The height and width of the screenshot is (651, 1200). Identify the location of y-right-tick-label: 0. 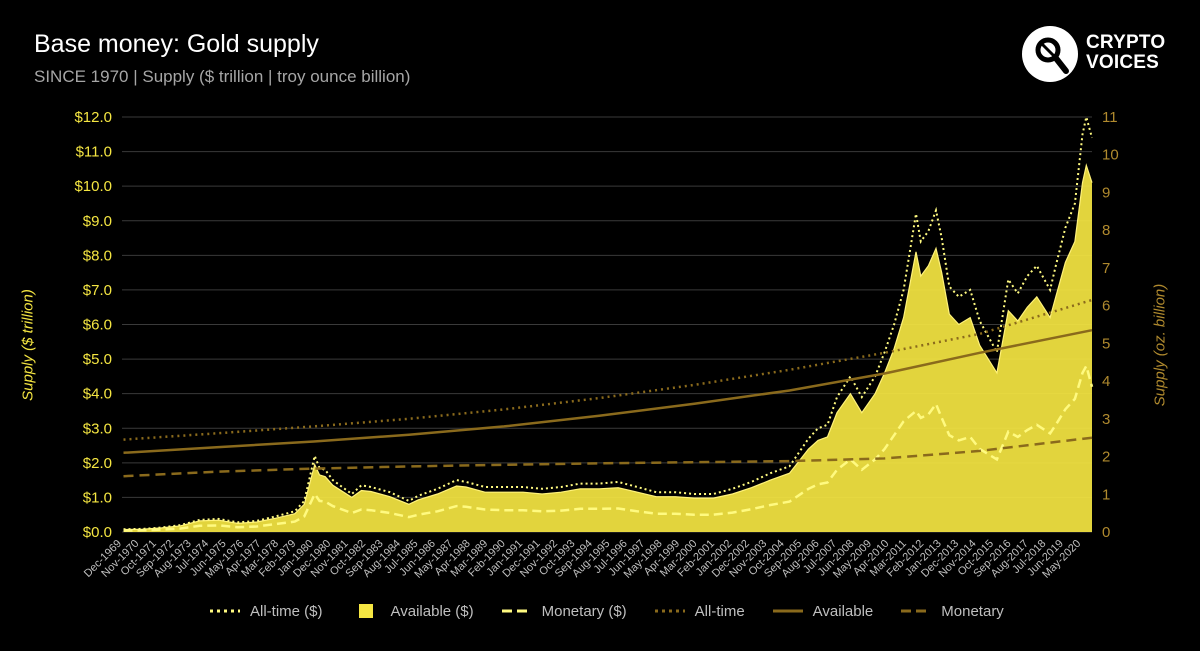
(1106, 532).